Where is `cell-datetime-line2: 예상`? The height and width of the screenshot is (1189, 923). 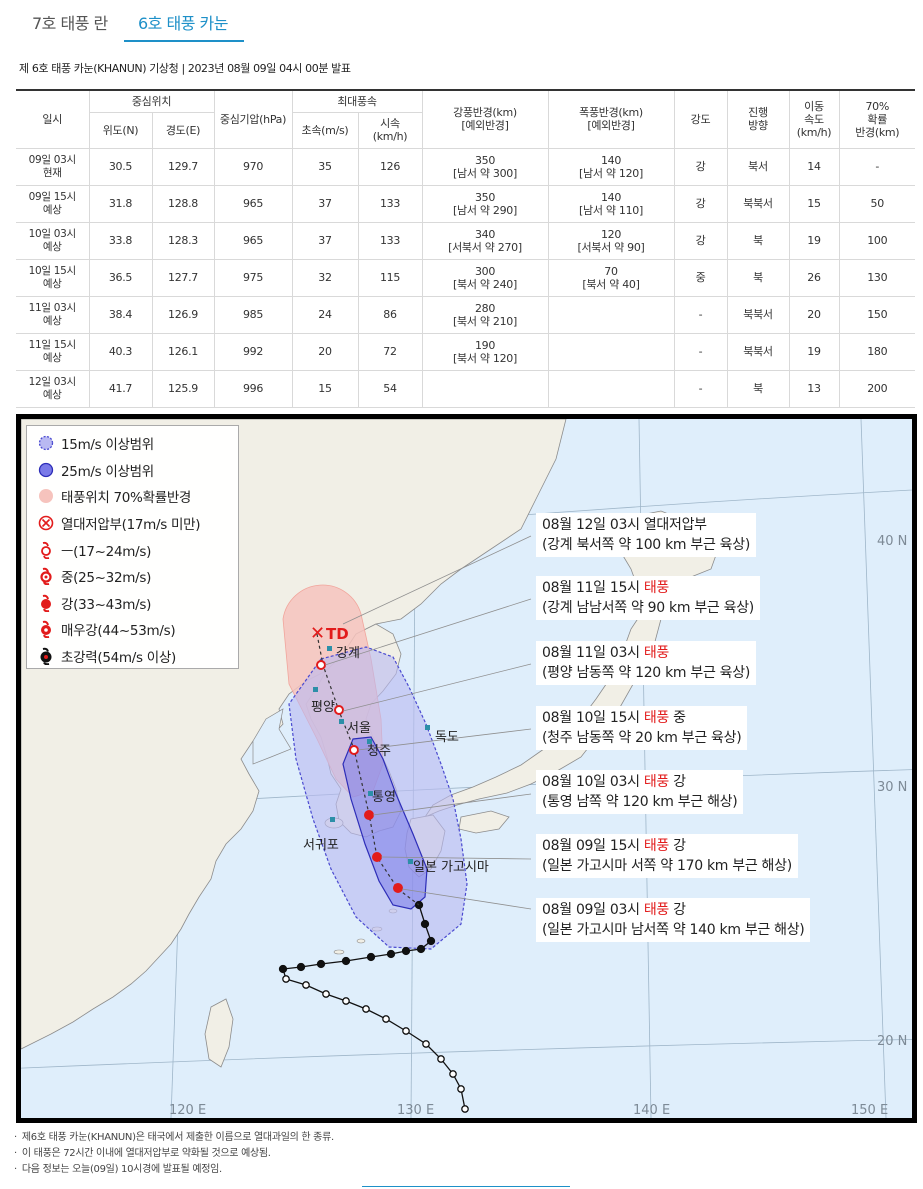
cell-datetime-line2: 예상 is located at coordinates (52, 357).